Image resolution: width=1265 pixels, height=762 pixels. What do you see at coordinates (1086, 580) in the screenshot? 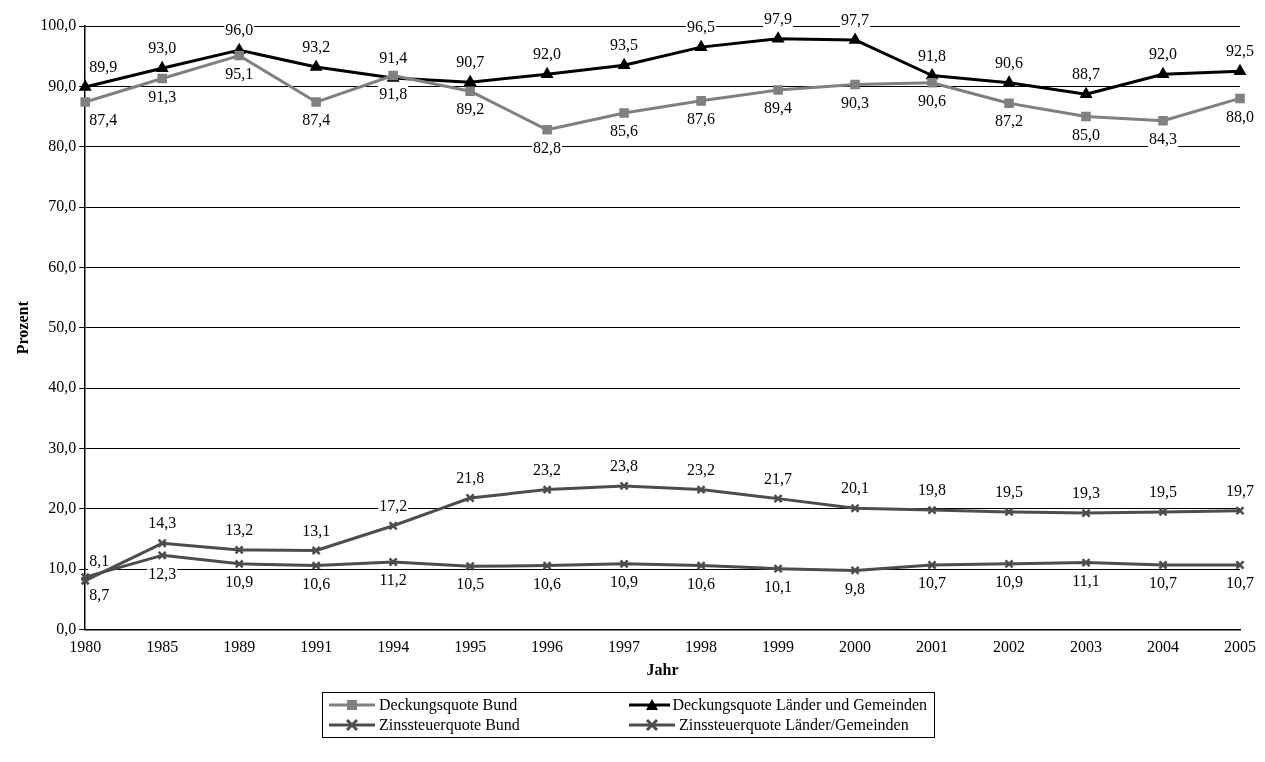
I see `data-label: 11,1` at bounding box center [1086, 580].